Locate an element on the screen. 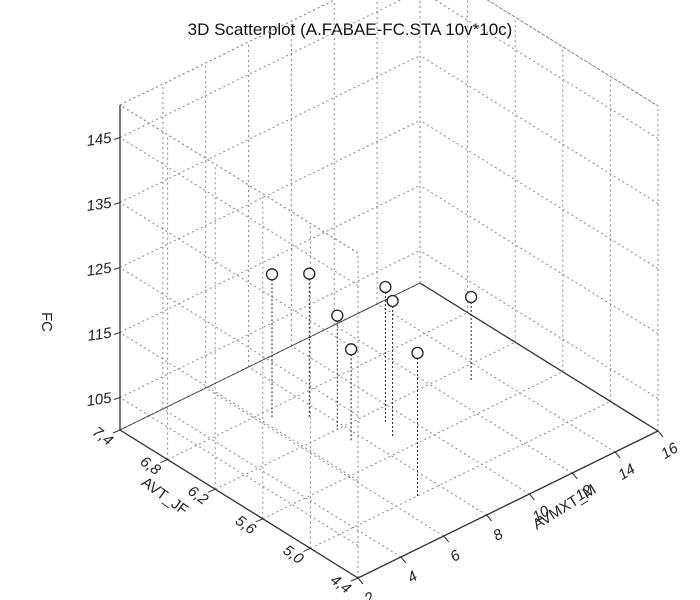 The height and width of the screenshot is (600, 700). x-tick-label: 6 is located at coordinates (455, 555).